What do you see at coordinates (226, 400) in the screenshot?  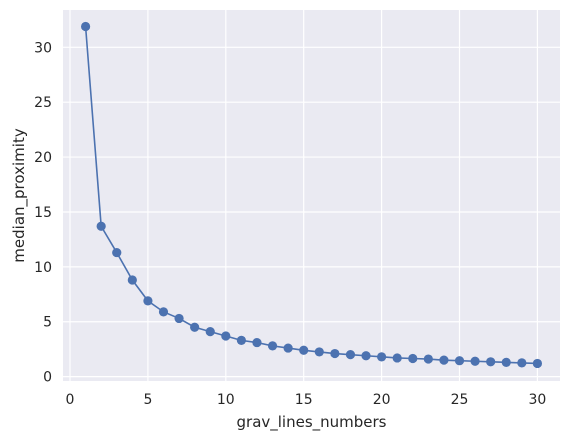 I see `x-tick-label: 10` at bounding box center [226, 400].